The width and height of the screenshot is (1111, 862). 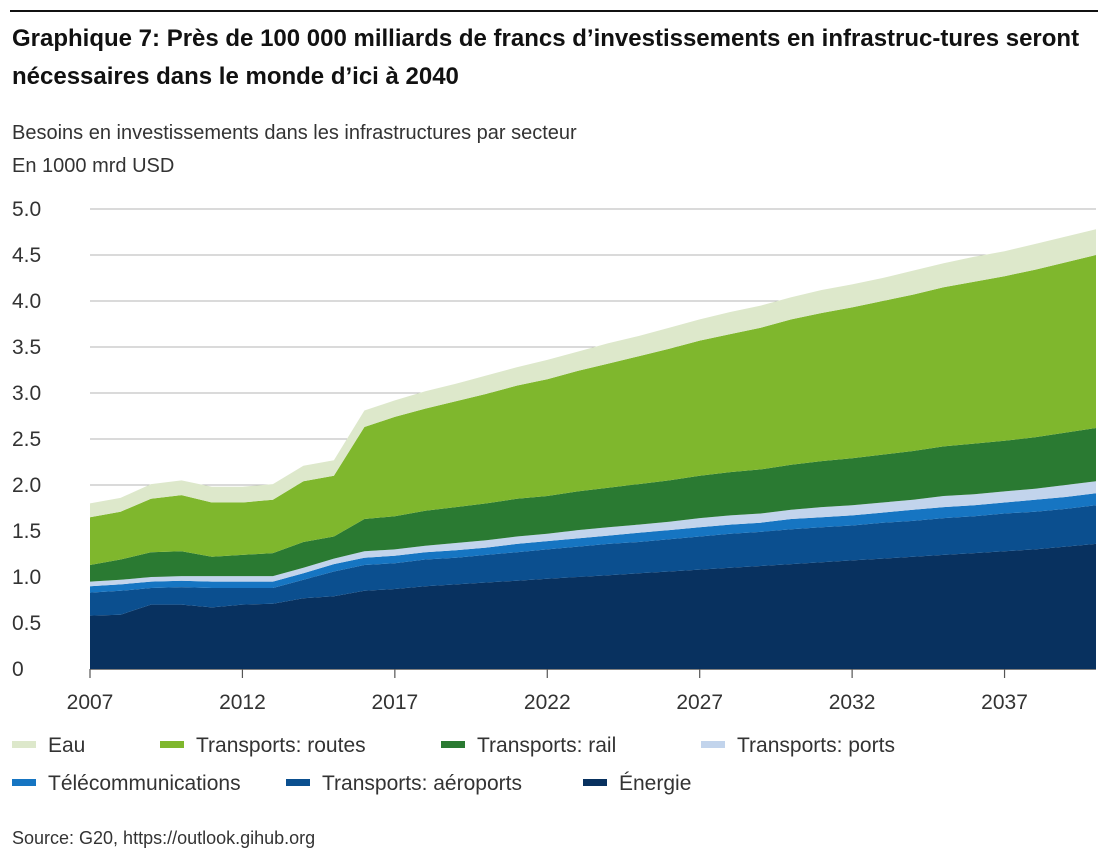 I want to click on source-note: Source: G20, https://outlook.gihub.org, so click(x=164, y=838).